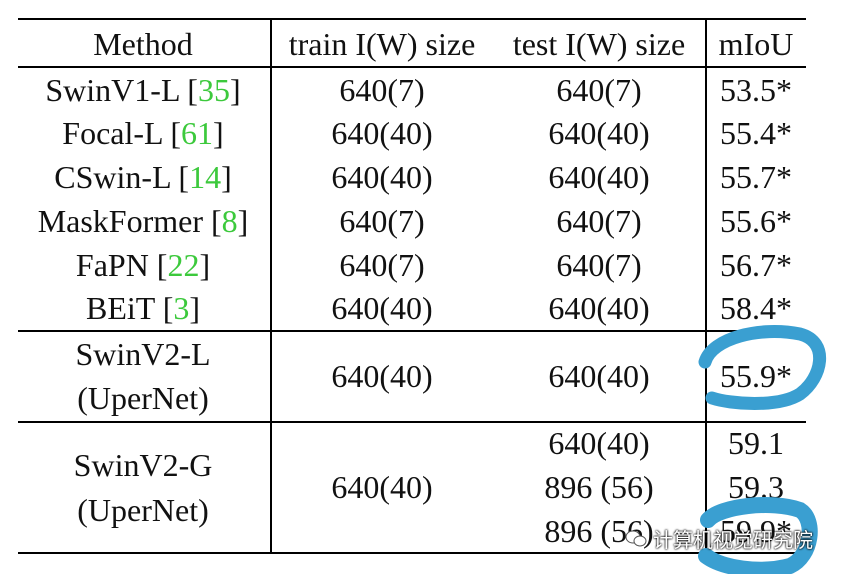 This screenshot has height=574, width=850. I want to click on citation-link: 35, so click(213, 90).